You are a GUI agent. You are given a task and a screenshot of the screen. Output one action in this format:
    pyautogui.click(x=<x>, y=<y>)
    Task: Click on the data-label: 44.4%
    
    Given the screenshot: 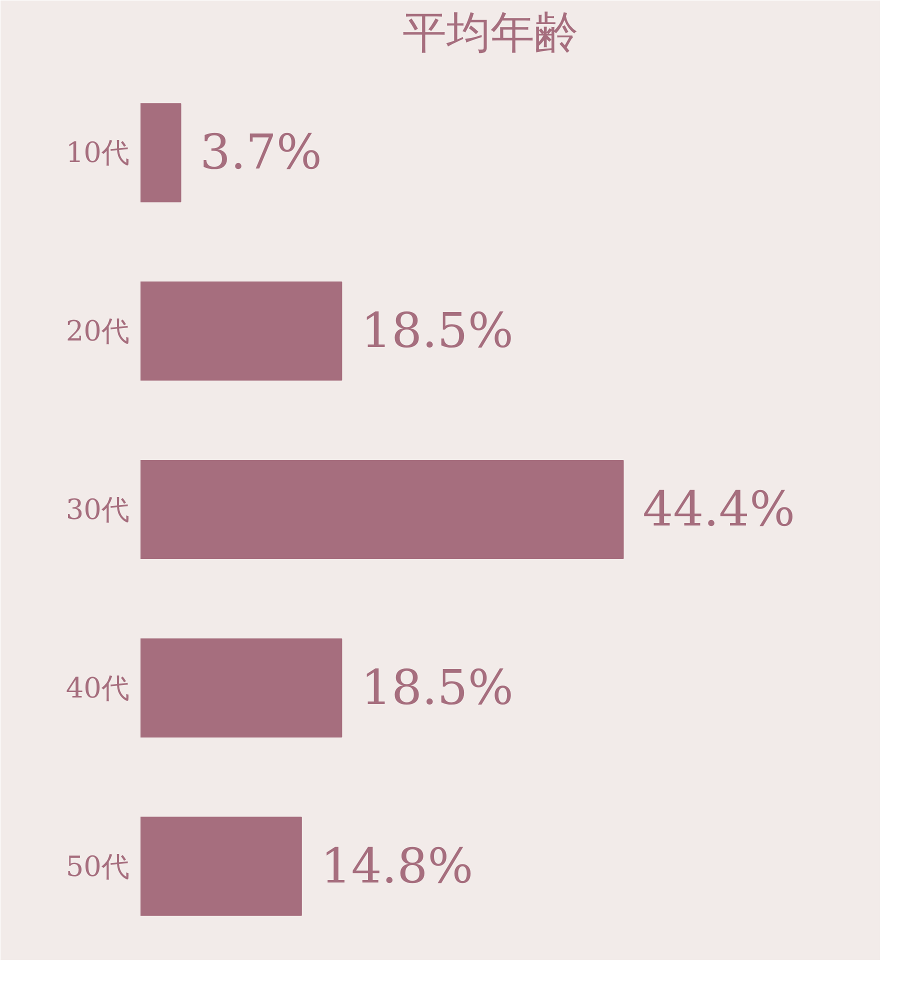 What is the action you would take?
    pyautogui.click(x=719, y=510)
    